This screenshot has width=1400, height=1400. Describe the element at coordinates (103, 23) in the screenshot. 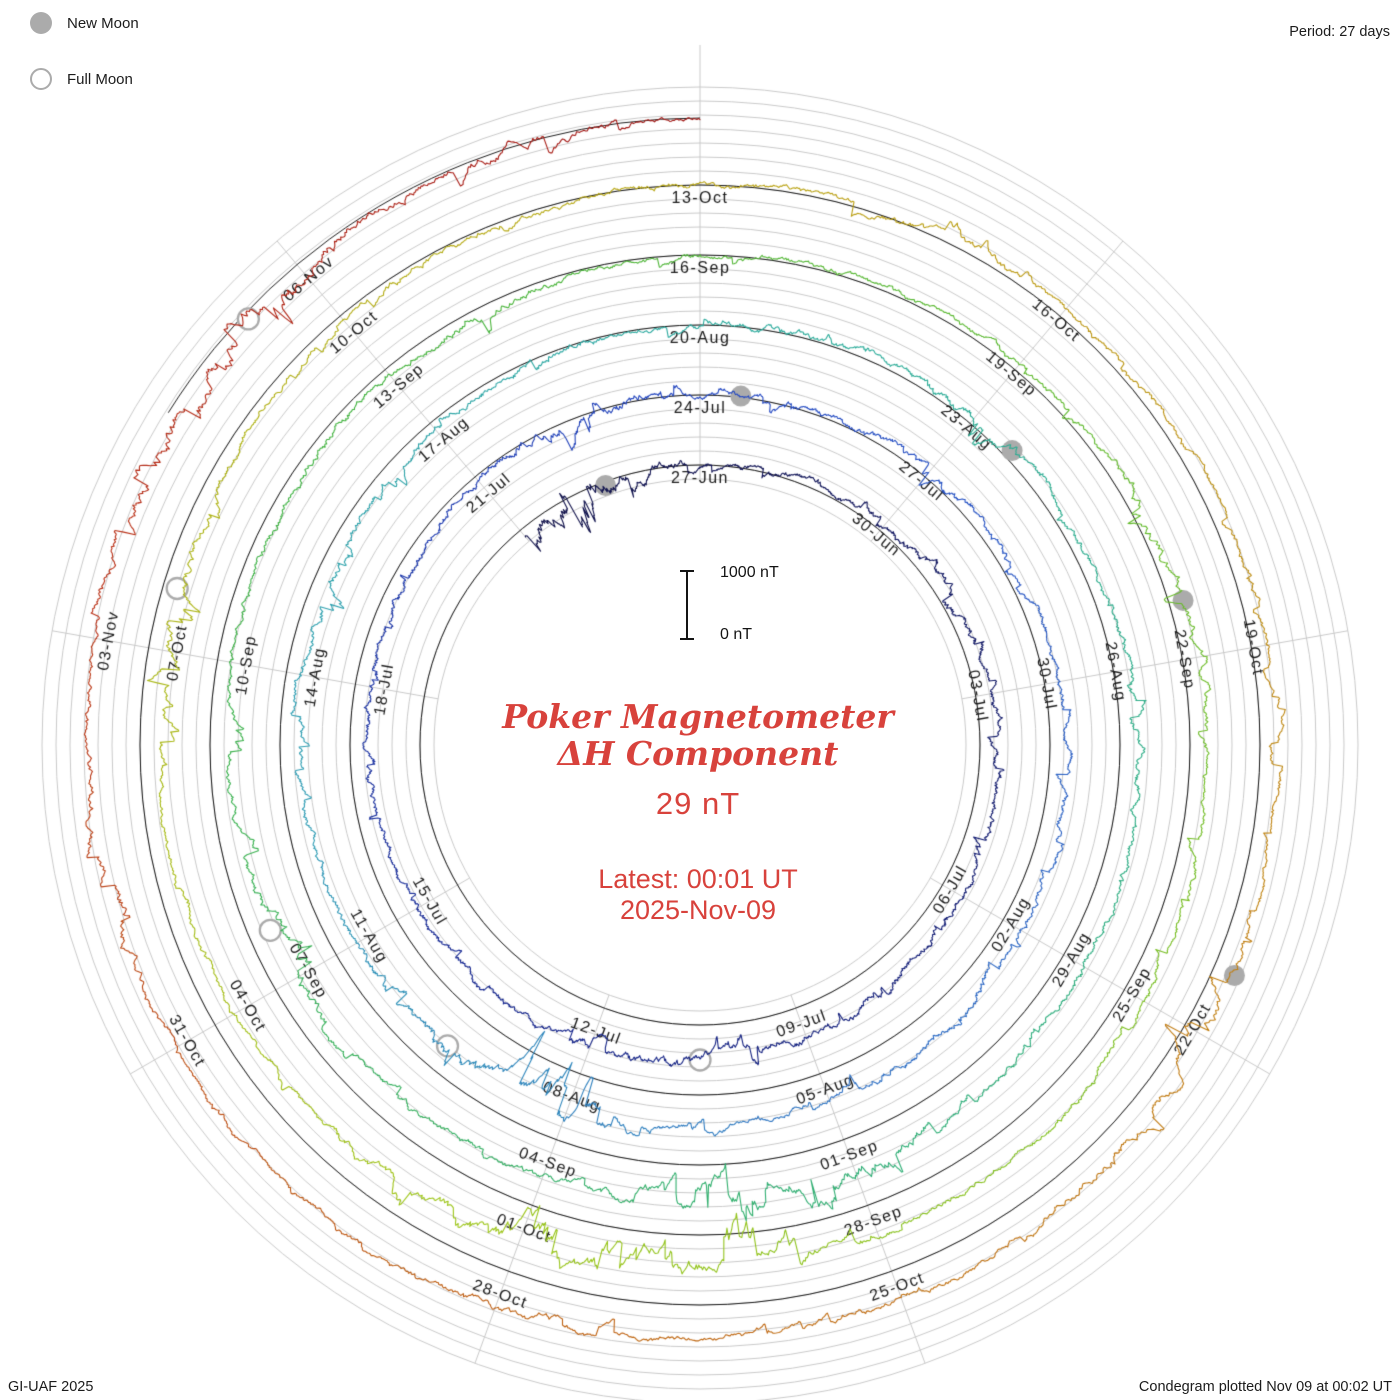

I see `legend-new-moon-label: New Moon` at that location.